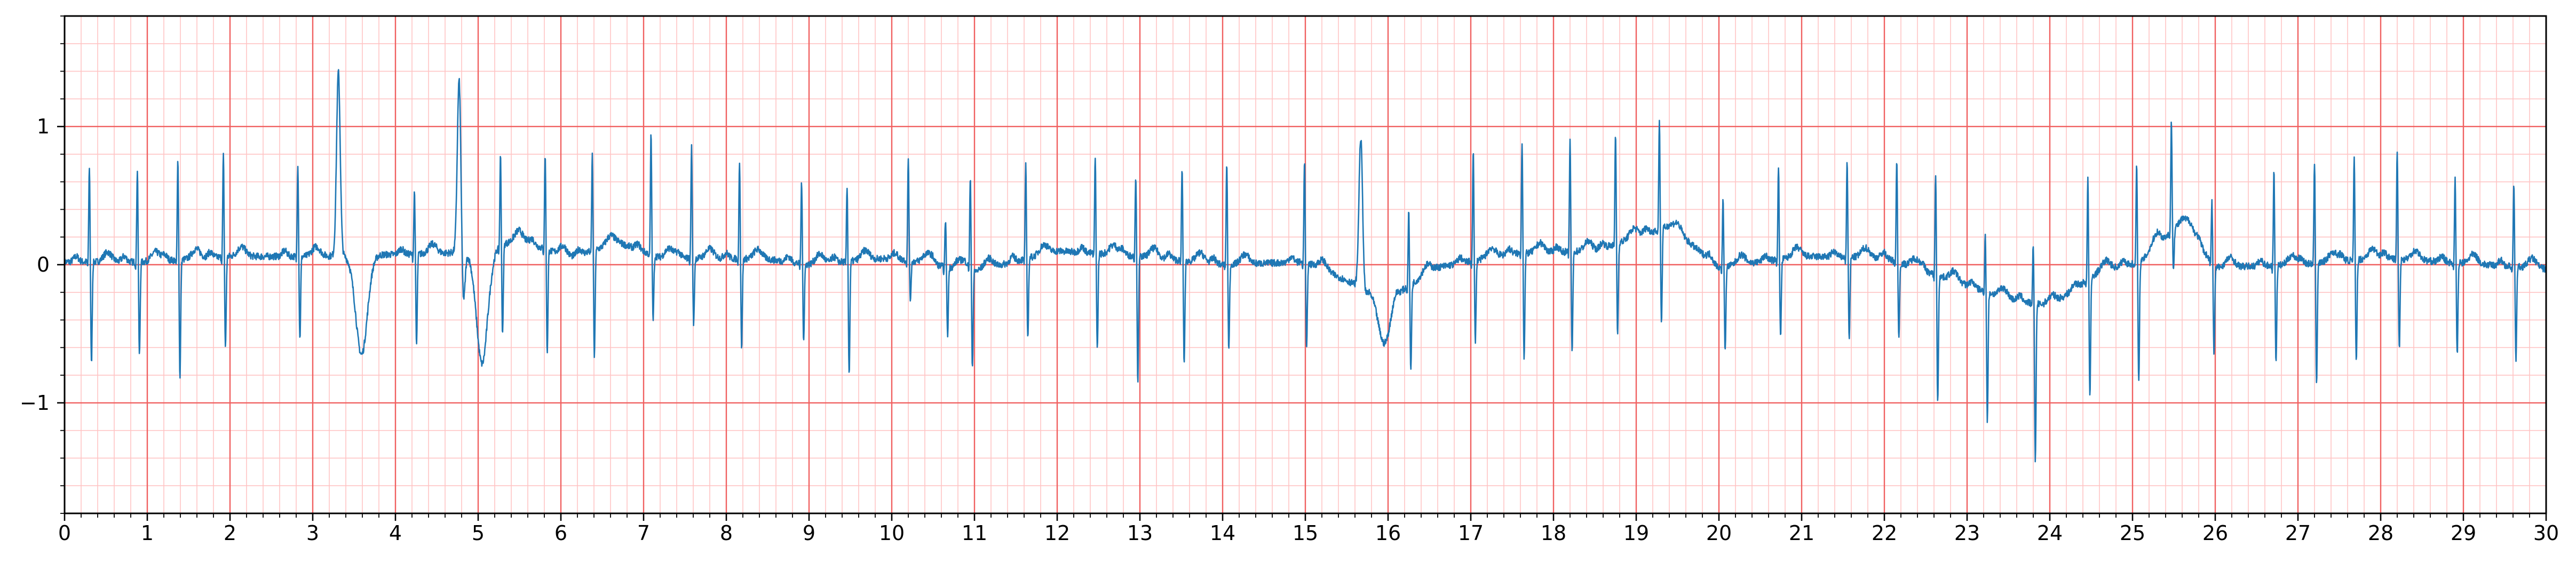 The image size is (2576, 563). What do you see at coordinates (1967, 533) in the screenshot?
I see `x-tick-label: 23` at bounding box center [1967, 533].